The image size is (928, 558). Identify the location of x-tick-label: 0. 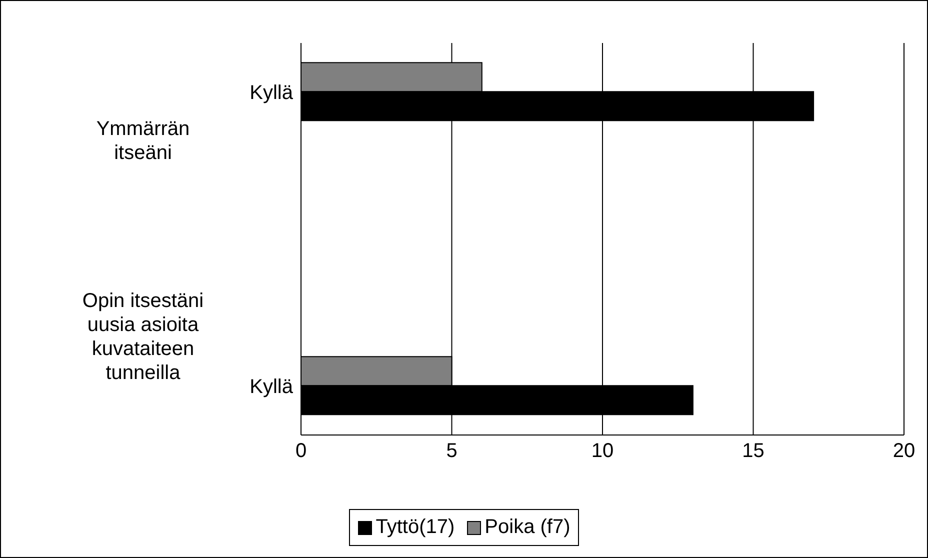
(301, 451).